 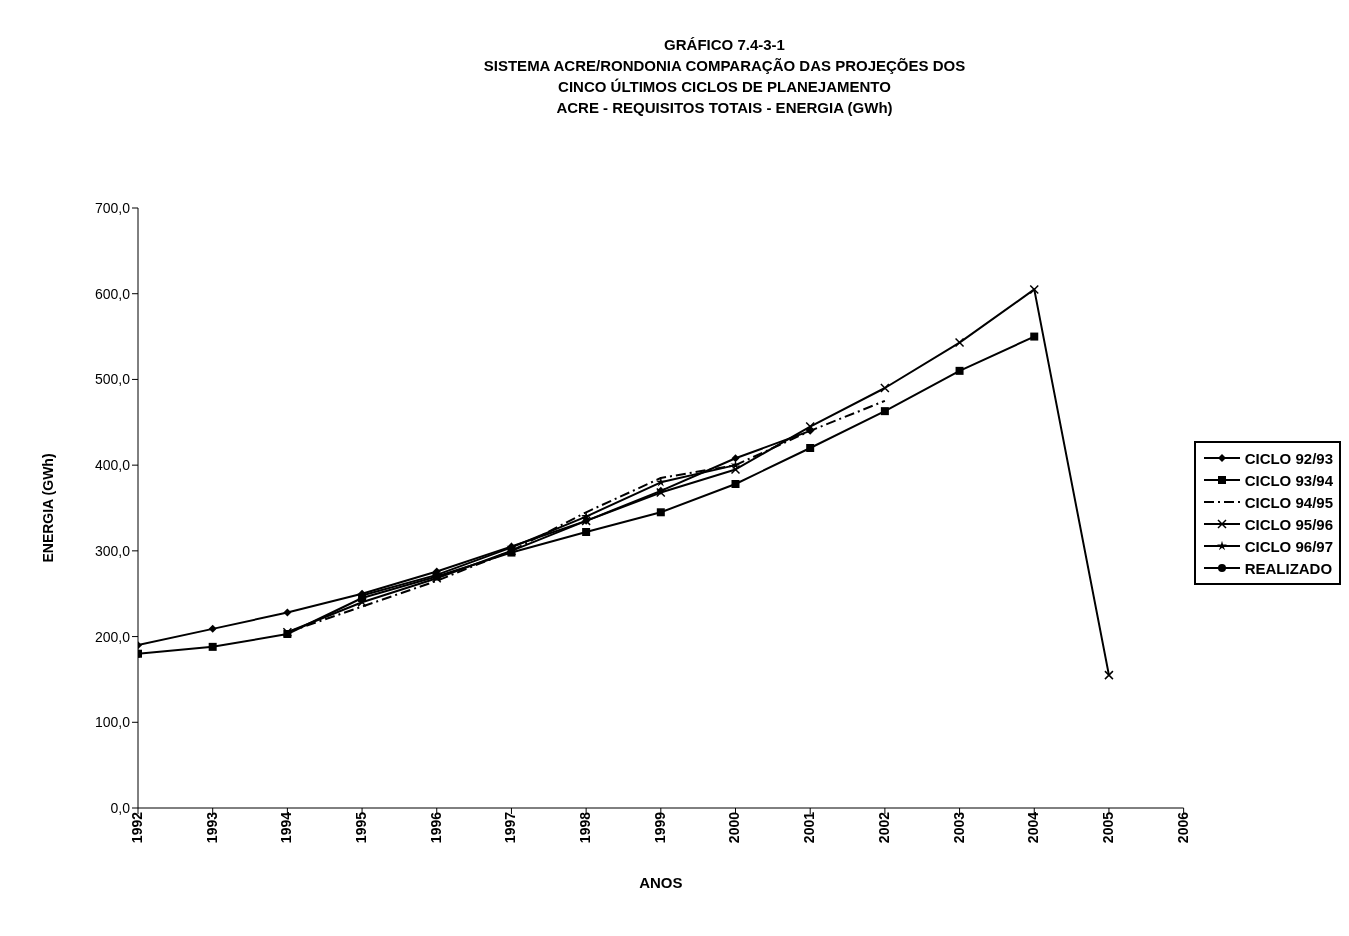 What do you see at coordinates (112, 293) in the screenshot?
I see `y-tick-label: 600,0` at bounding box center [112, 293].